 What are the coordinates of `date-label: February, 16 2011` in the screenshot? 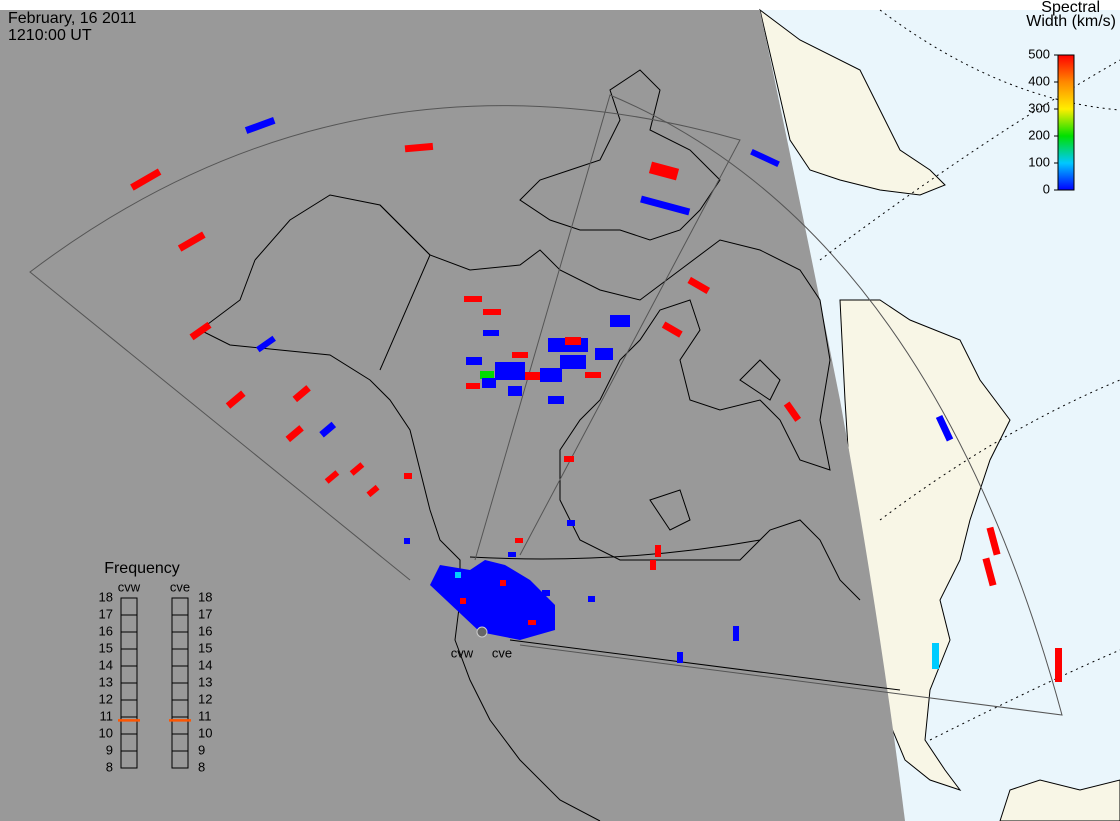 It's located at (72, 18).